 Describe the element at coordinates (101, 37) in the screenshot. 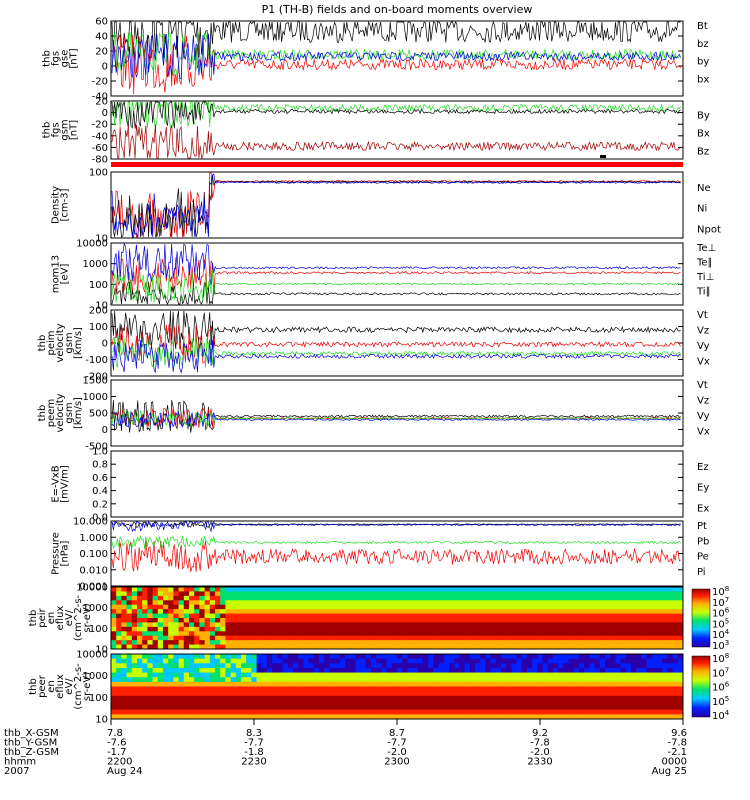

I see `y-tick-label: 40` at that location.